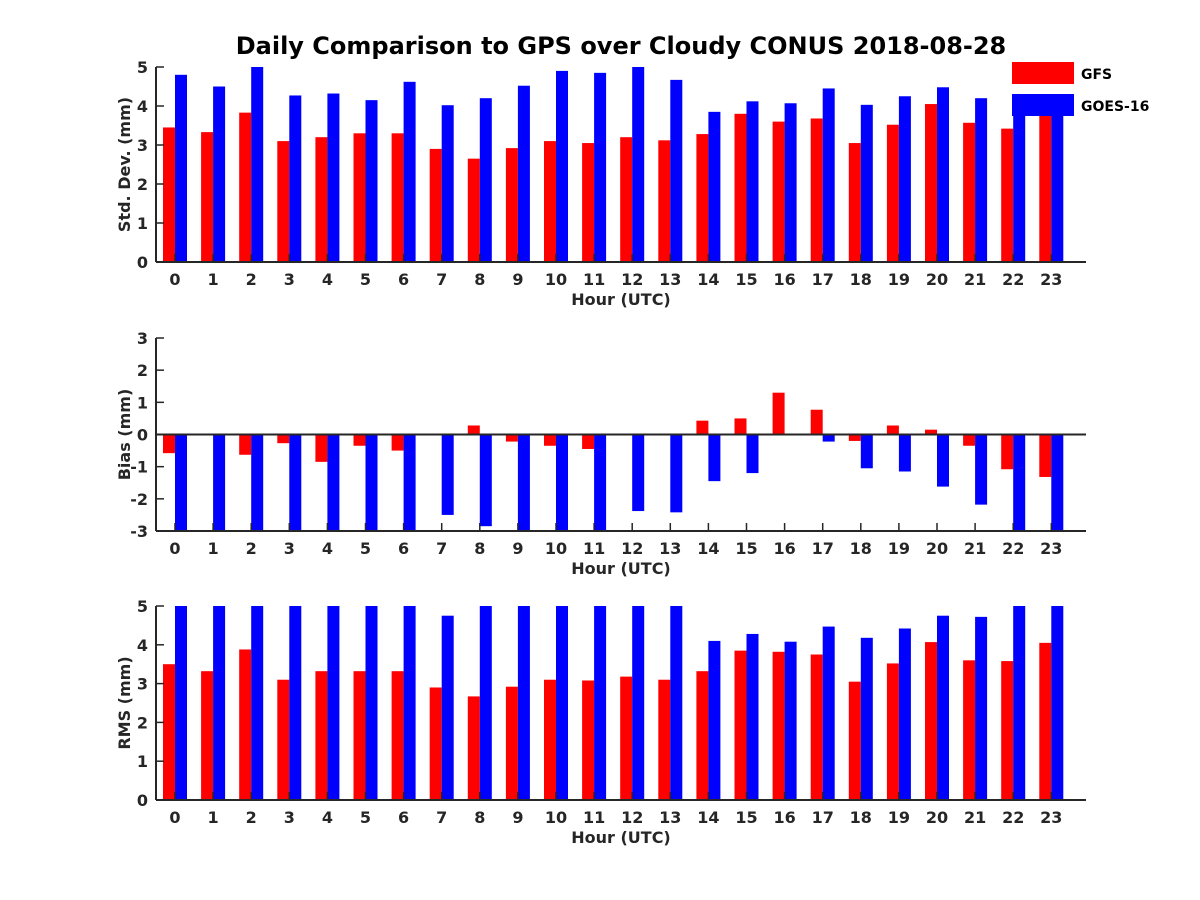  Describe the element at coordinates (1096, 75) in the screenshot. I see `legend-gfs-label: GFS` at that location.